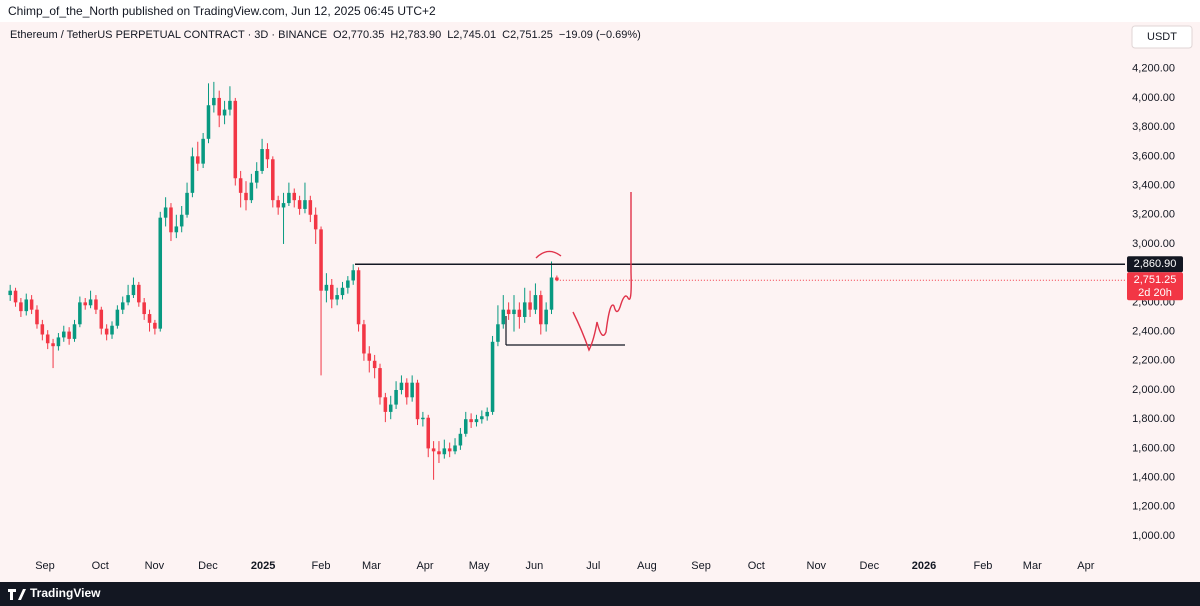  I want to click on publish-bar, so click(600, 11).